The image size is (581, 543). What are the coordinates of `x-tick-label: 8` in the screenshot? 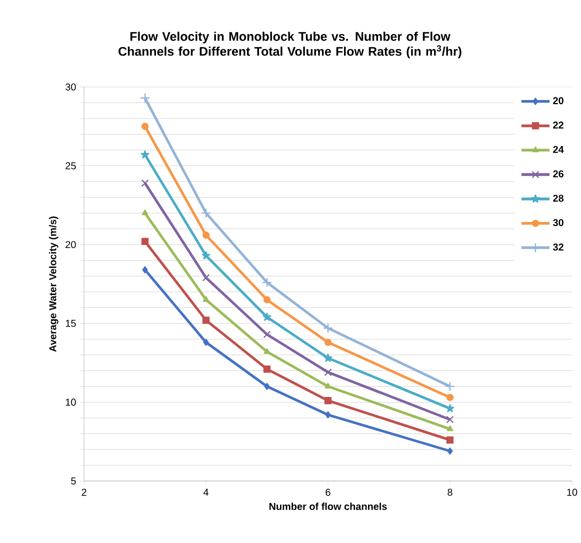 It's located at (450, 492).